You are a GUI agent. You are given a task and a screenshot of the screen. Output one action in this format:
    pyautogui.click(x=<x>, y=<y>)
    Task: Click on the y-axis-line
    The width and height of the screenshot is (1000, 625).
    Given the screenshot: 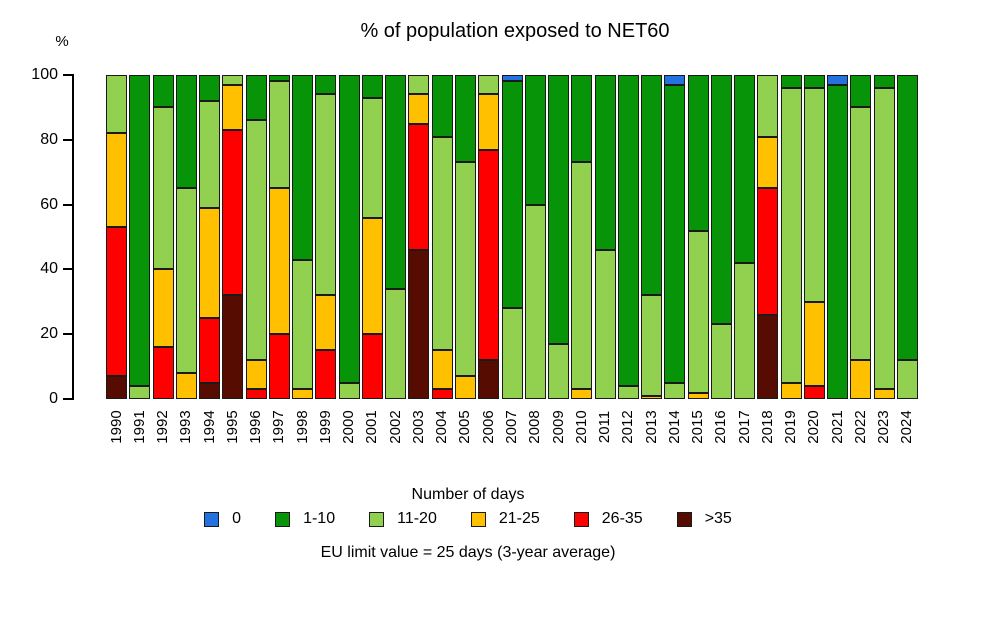 What is the action you would take?
    pyautogui.click(x=73, y=237)
    